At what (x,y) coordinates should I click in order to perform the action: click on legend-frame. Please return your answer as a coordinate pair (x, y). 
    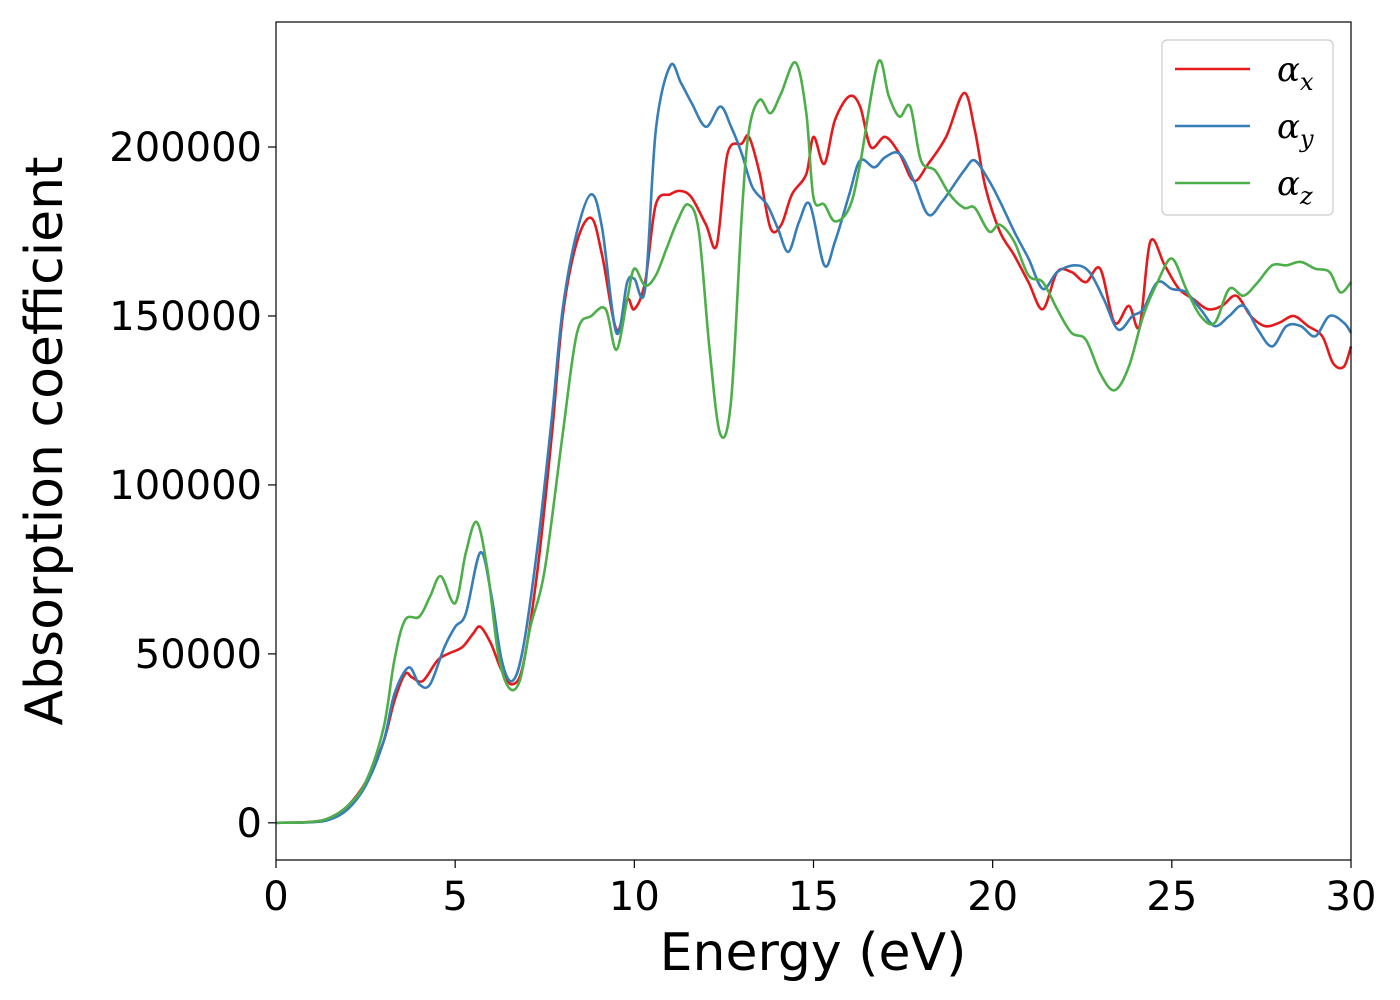
    Looking at the image, I should click on (1247, 127).